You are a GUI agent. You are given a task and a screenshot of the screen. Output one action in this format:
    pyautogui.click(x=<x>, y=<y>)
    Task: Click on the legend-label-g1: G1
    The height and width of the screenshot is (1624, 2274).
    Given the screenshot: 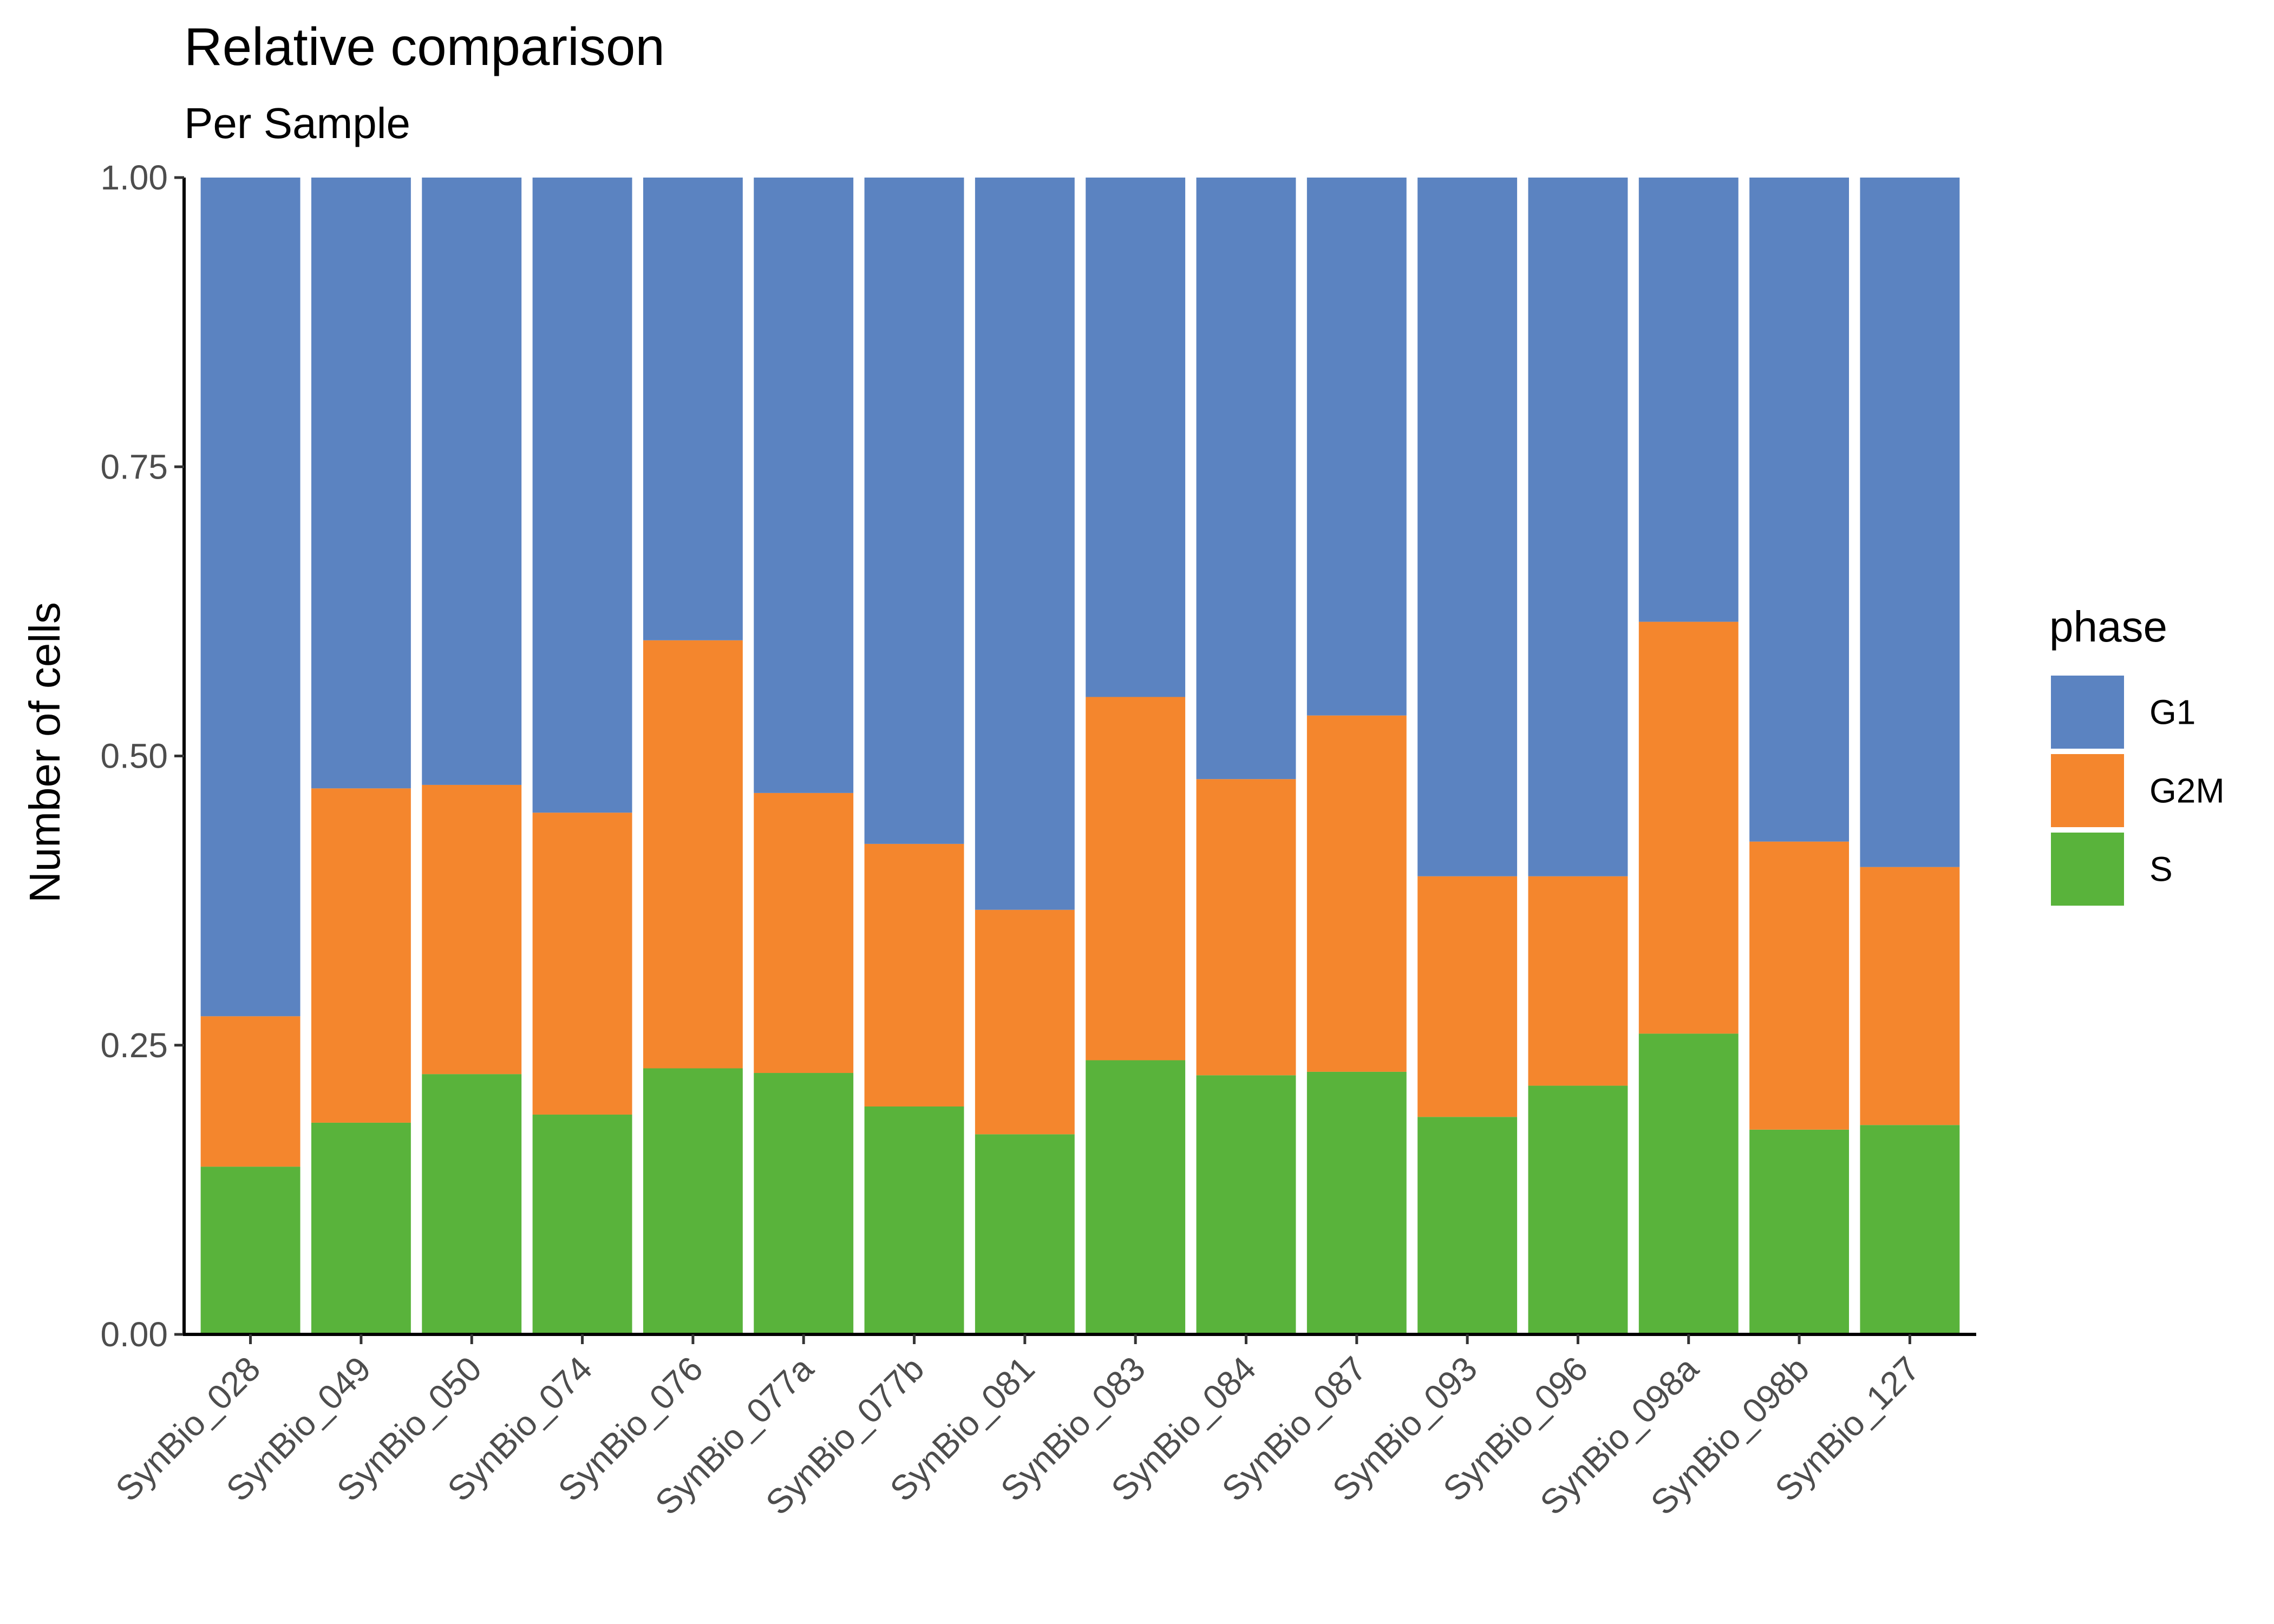 What is the action you would take?
    pyautogui.click(x=2172, y=712)
    